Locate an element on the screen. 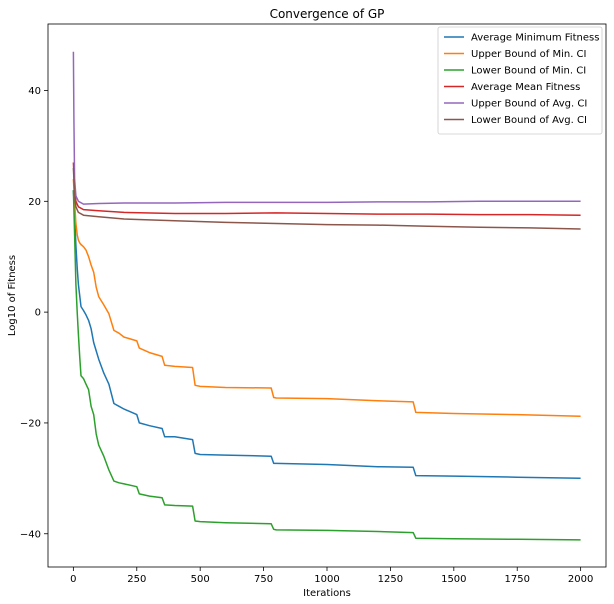 The height and width of the screenshot is (604, 614). x-tick-label: 1750 is located at coordinates (517, 579).